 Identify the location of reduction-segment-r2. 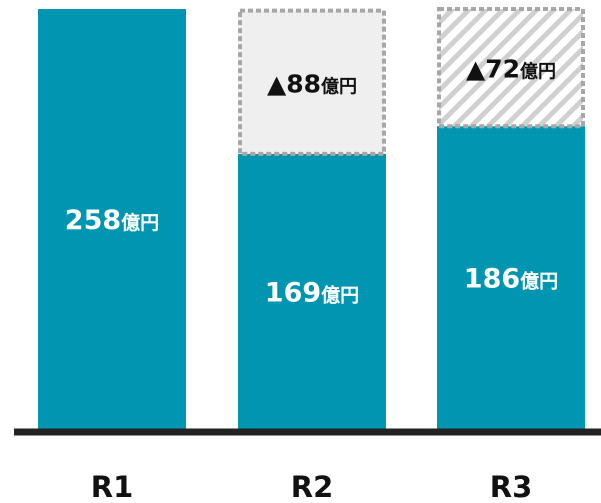
(312, 82).